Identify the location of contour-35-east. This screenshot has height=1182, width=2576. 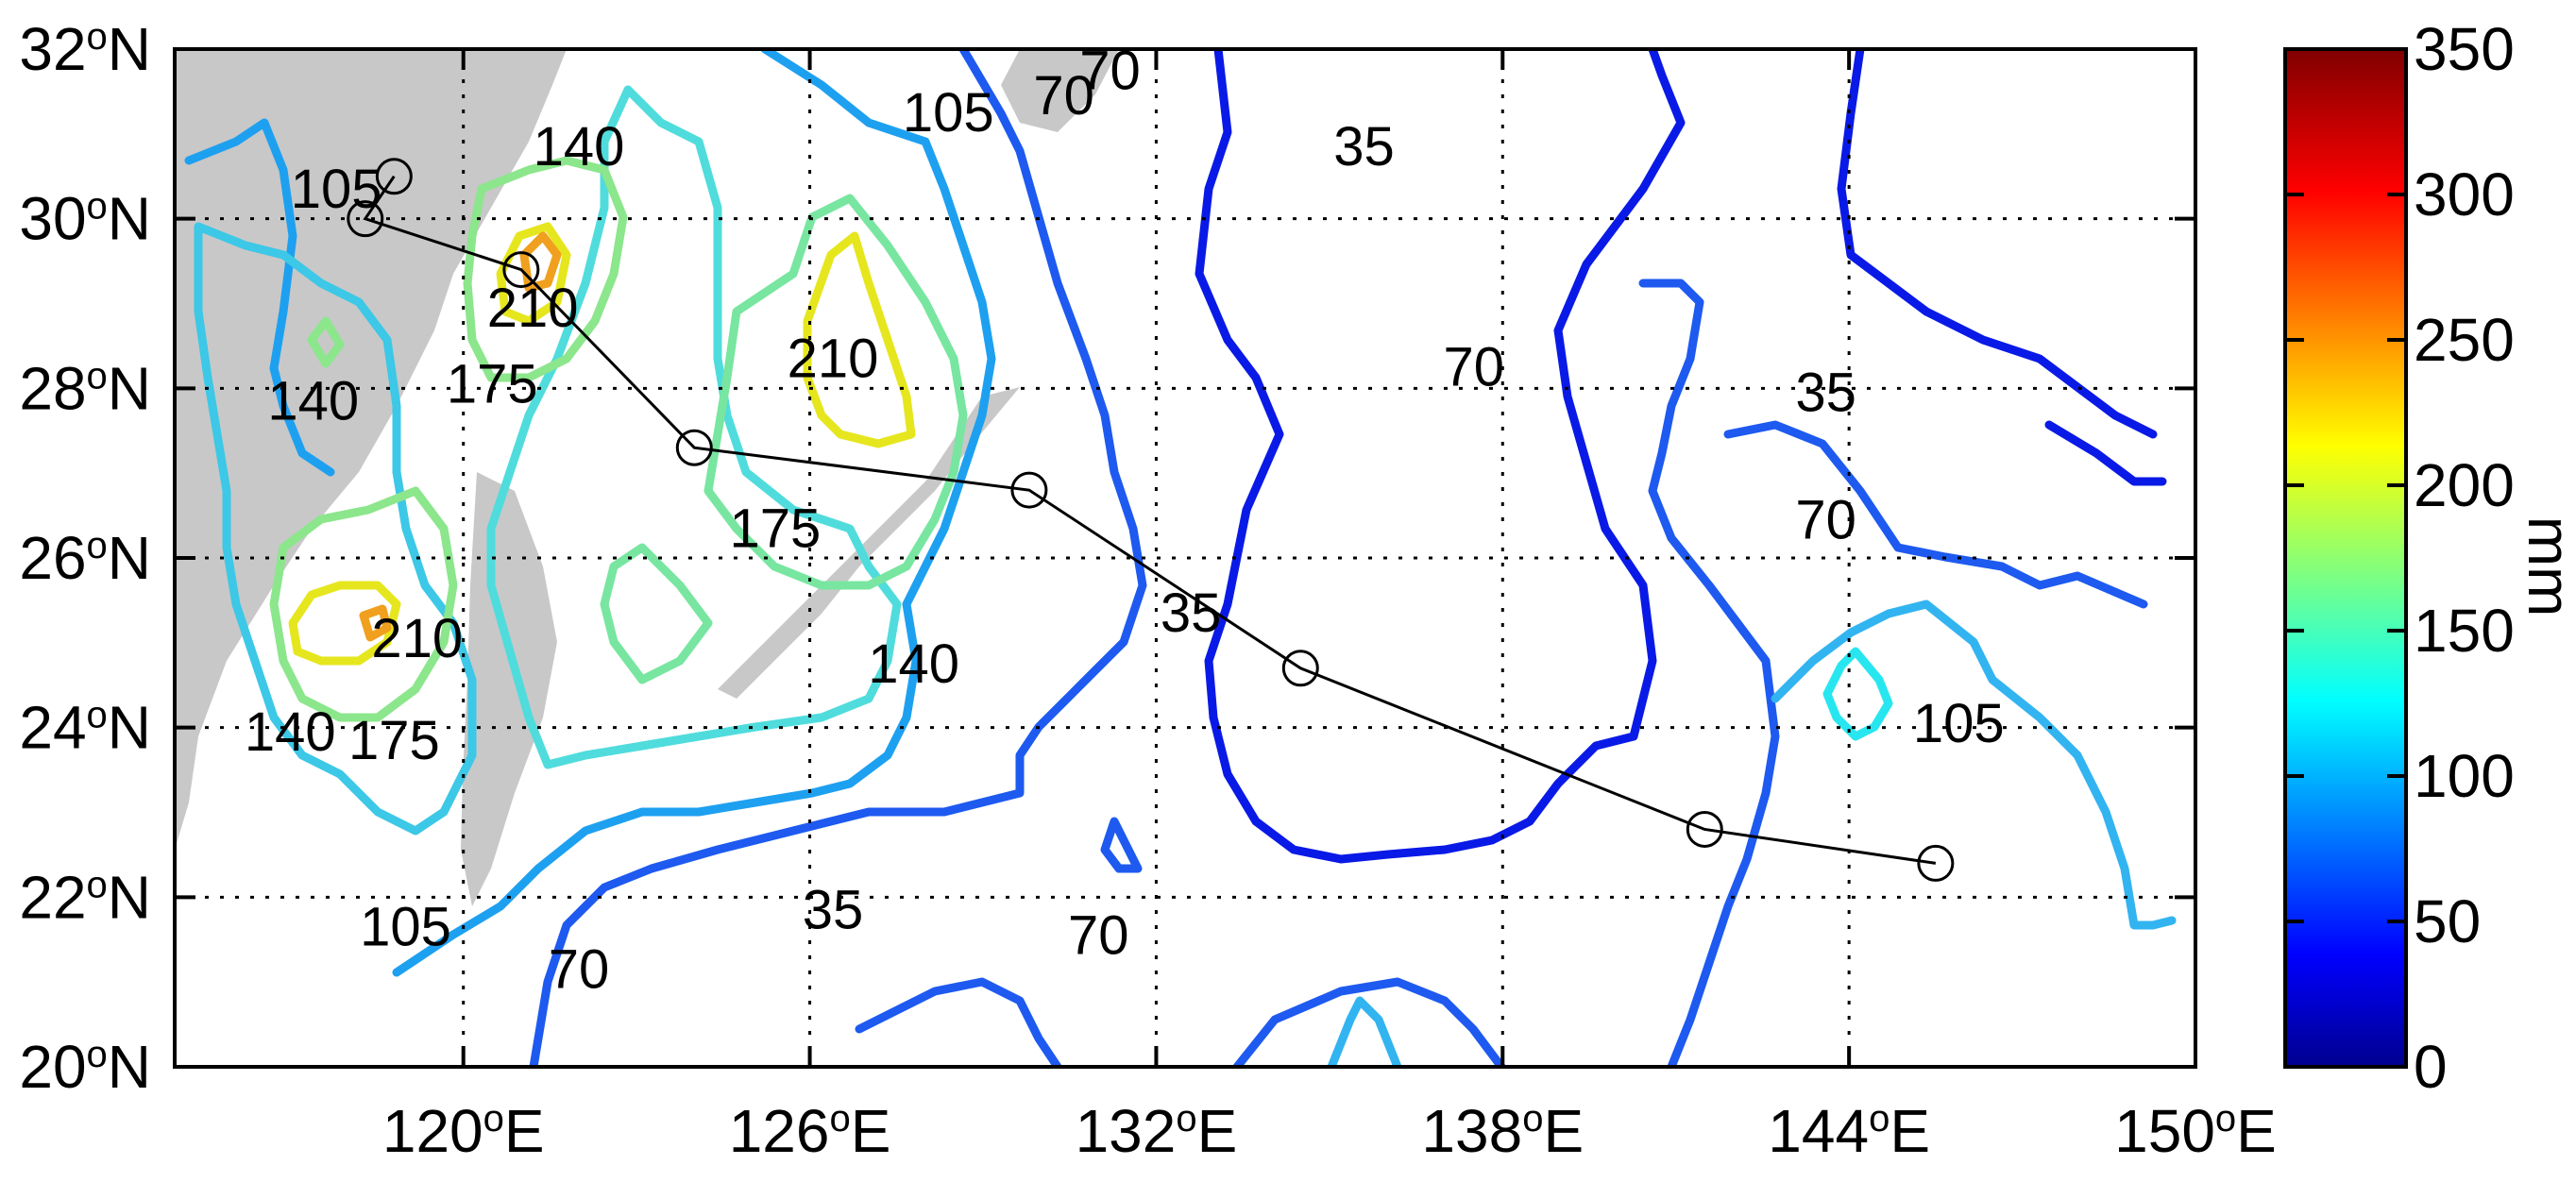
(1997, 244).